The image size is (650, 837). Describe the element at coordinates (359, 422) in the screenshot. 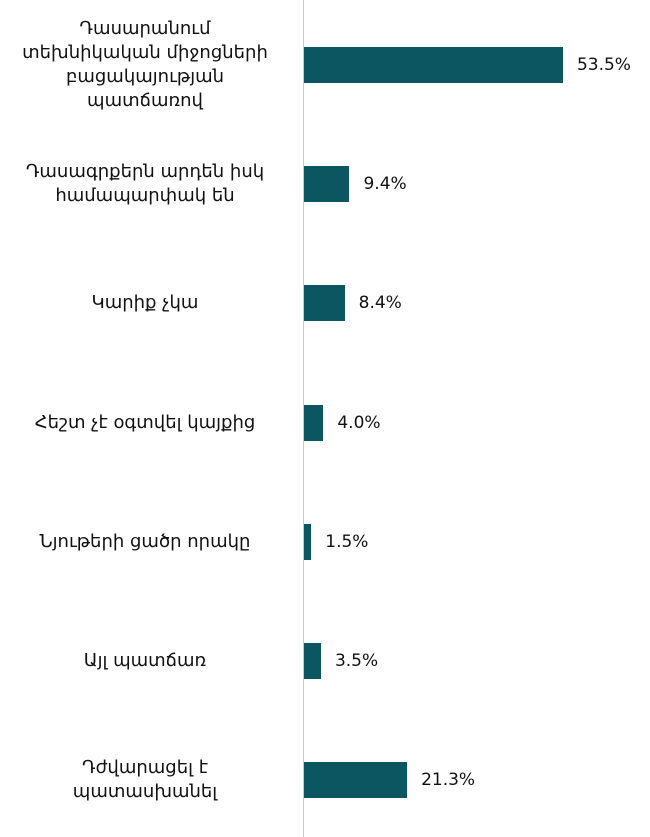

I see `value-label: 4.0%` at that location.